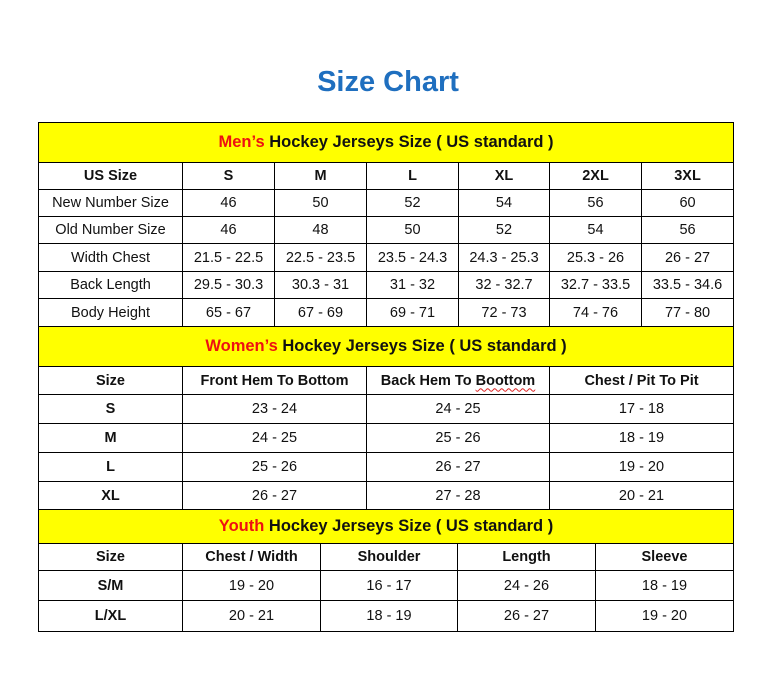 The width and height of the screenshot is (776, 692). I want to click on table-cell: 74 - 76, so click(595, 312).